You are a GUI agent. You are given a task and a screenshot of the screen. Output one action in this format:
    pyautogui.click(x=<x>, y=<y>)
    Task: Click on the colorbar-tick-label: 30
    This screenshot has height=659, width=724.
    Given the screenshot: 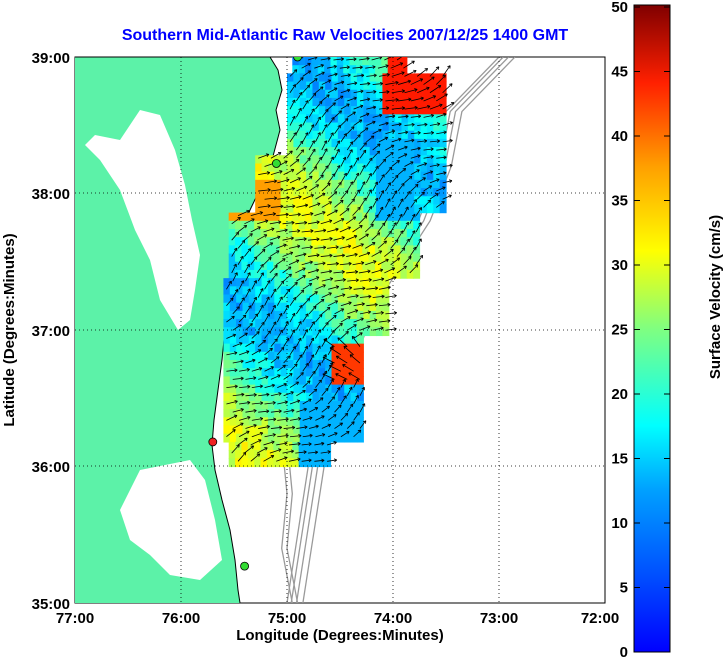 What is the action you would take?
    pyautogui.click(x=619, y=265)
    